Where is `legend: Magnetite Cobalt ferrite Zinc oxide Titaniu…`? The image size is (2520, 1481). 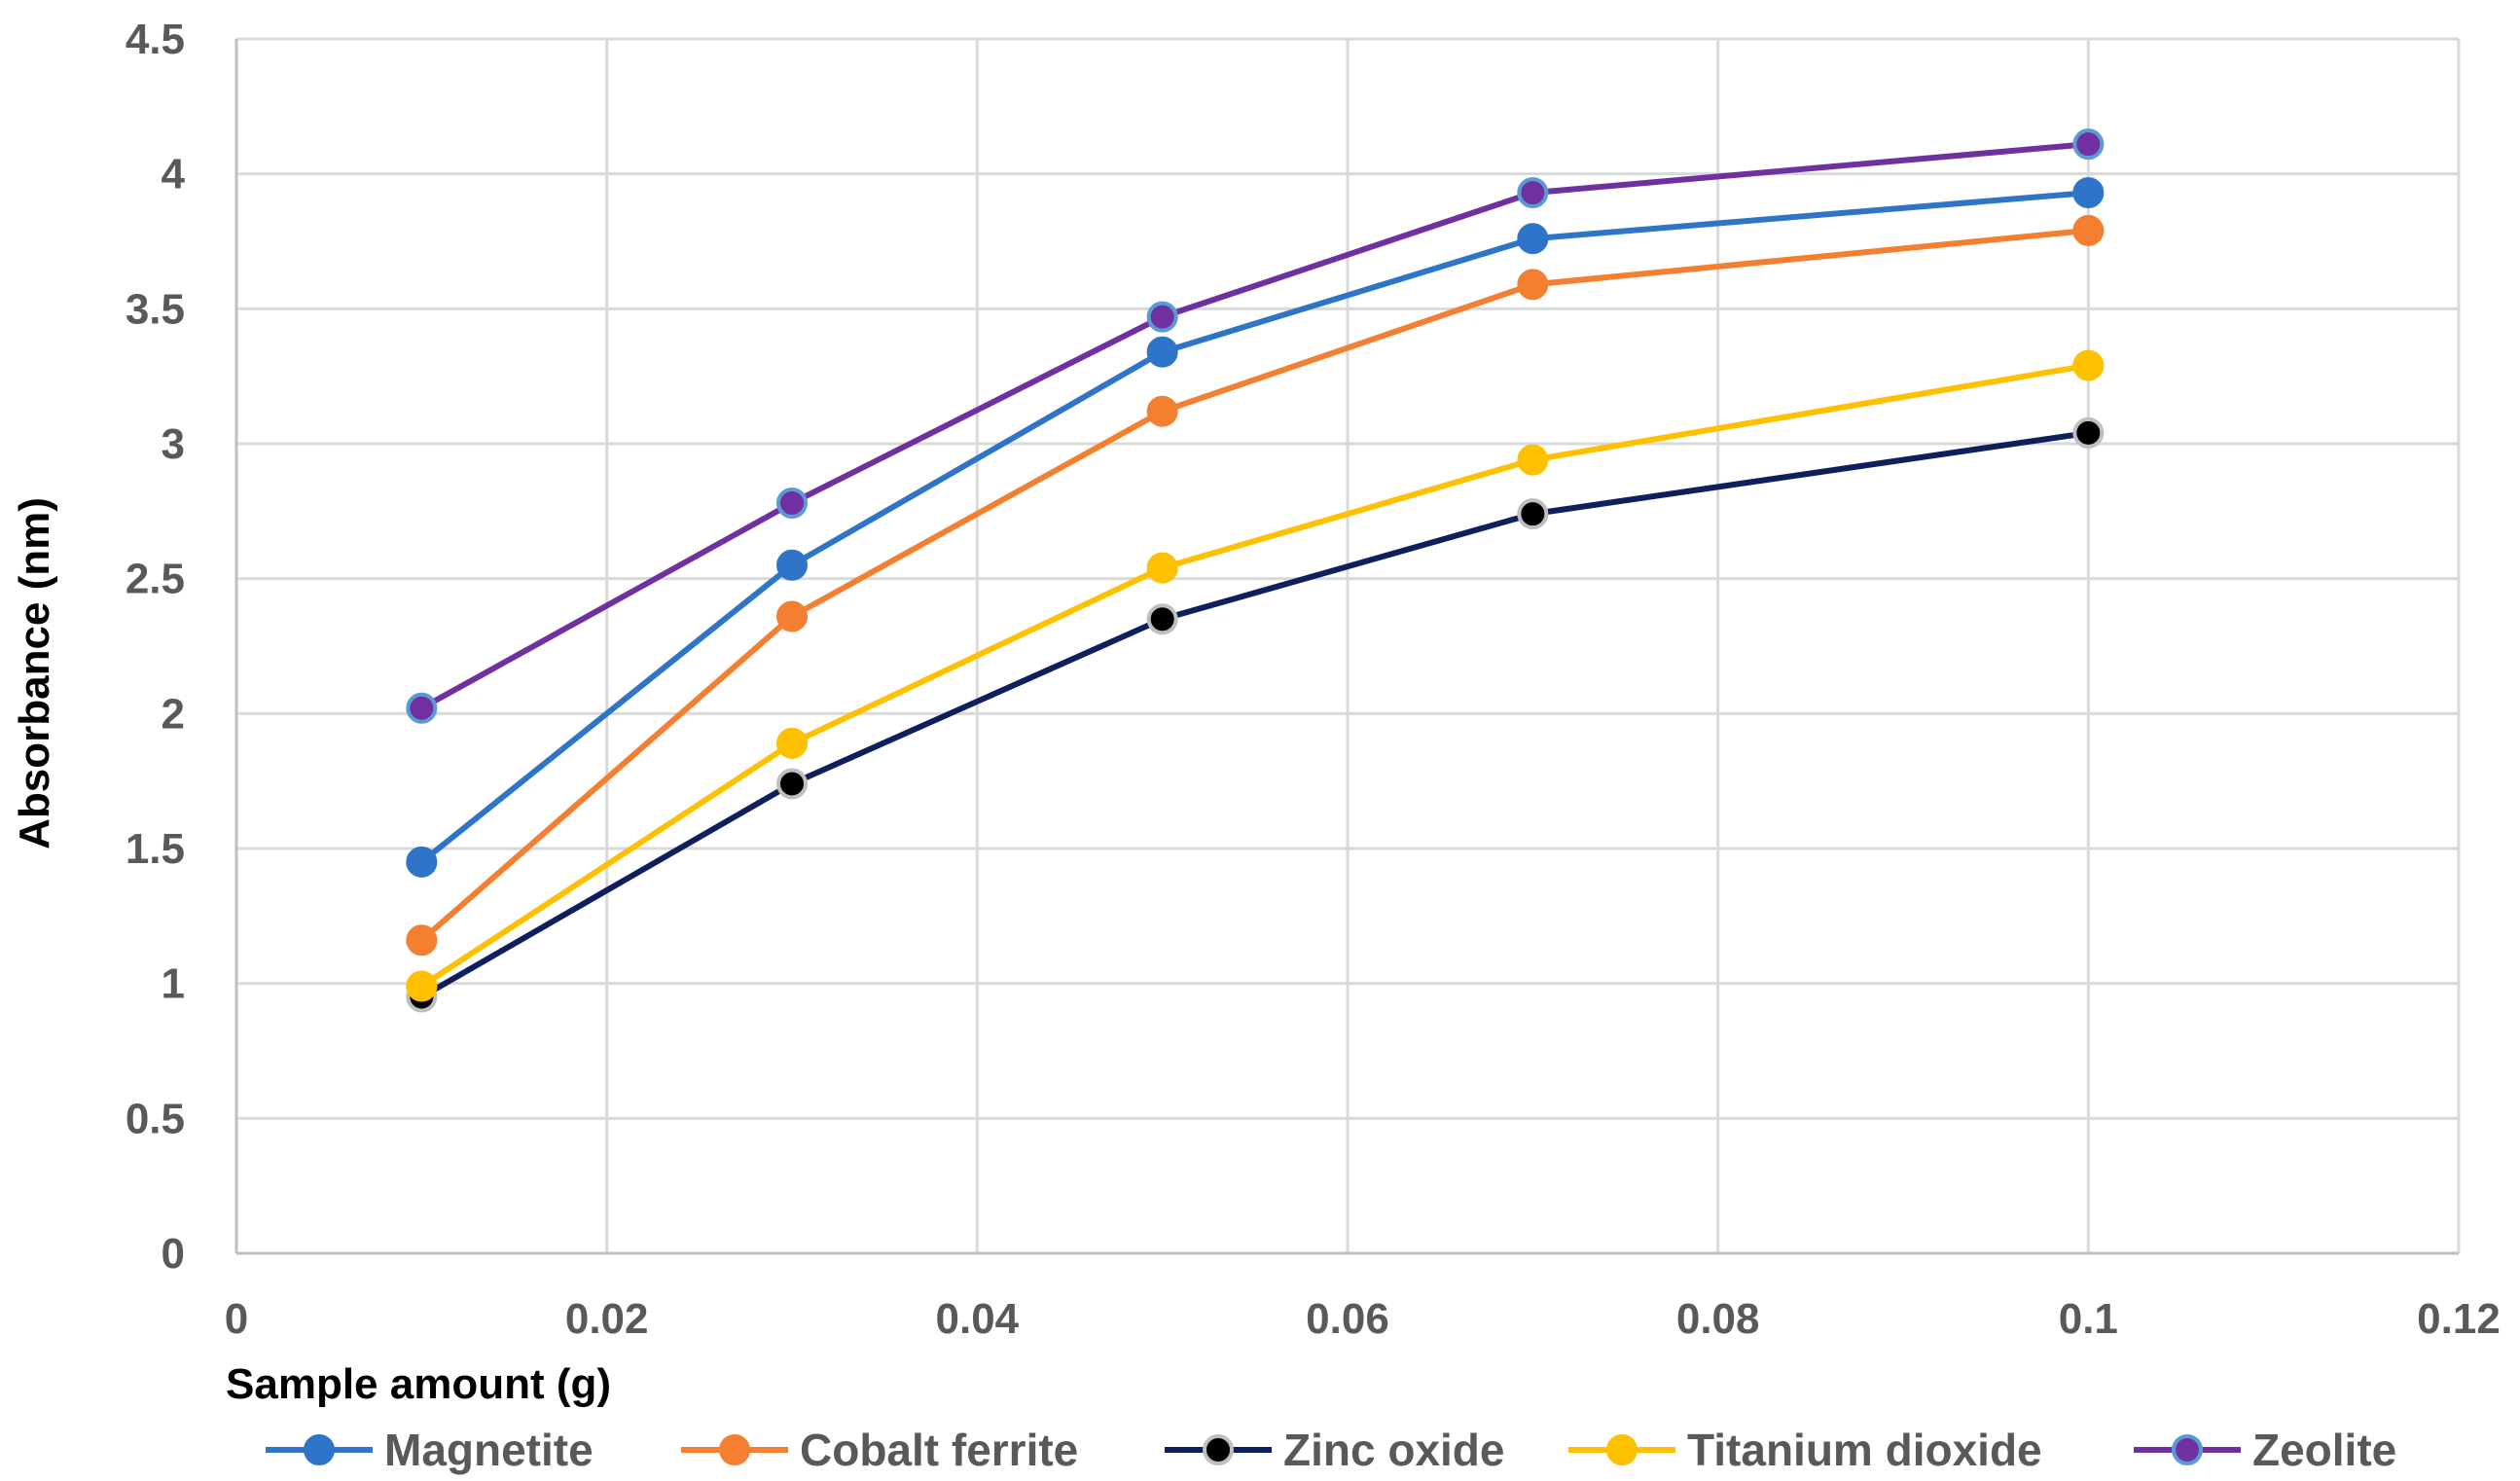 legend: Magnetite Cobalt ferrite Zinc oxide Titaniu… is located at coordinates (1331, 1450).